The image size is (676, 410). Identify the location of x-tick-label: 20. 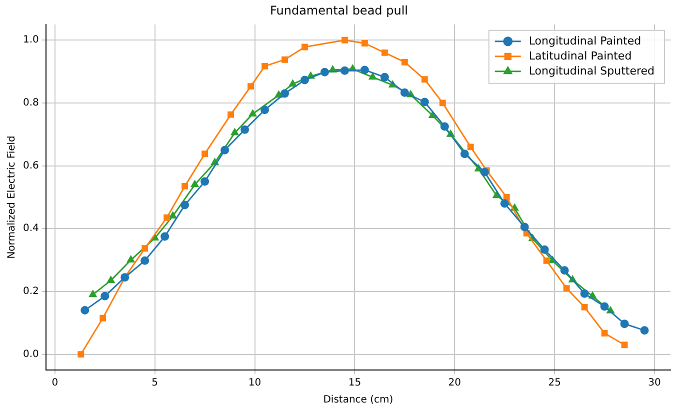
(455, 383).